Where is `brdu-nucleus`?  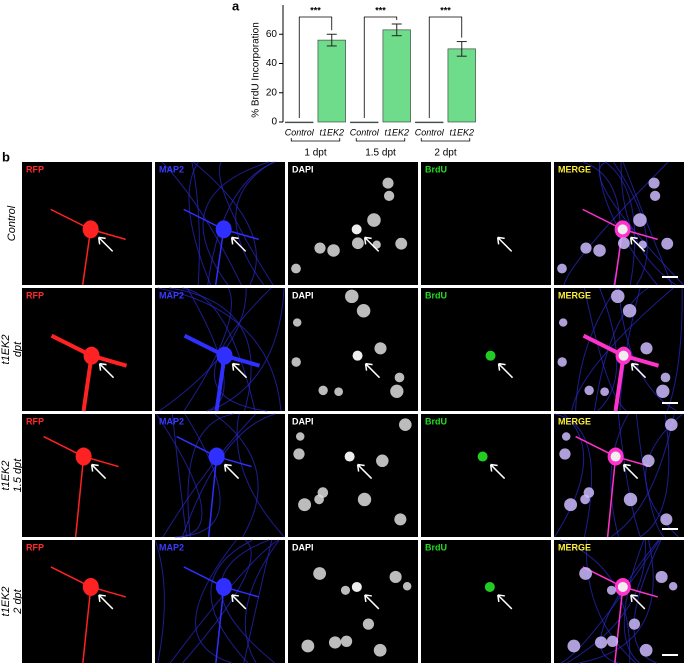 brdu-nucleus is located at coordinates (482, 456).